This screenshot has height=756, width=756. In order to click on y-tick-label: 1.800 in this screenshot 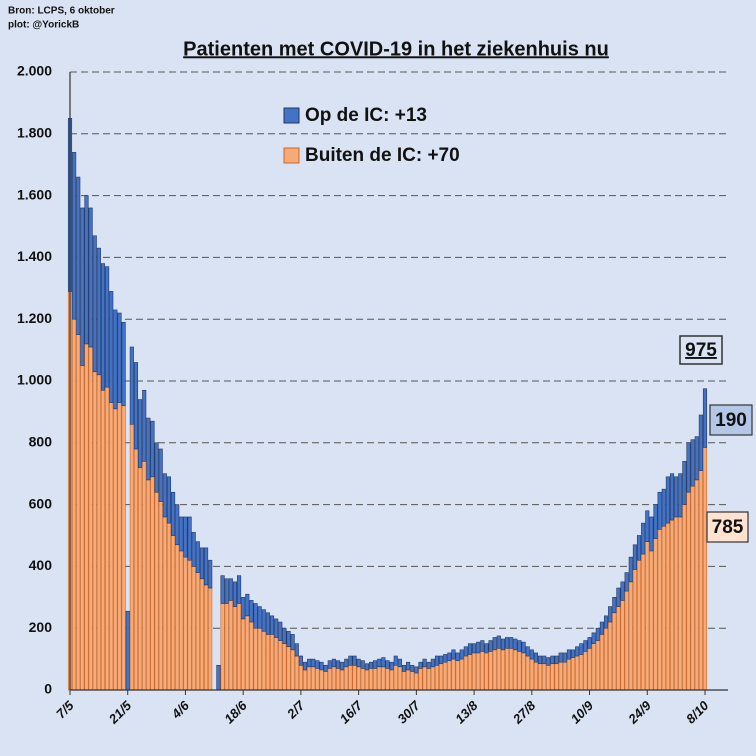, I will do `click(34, 133)`.